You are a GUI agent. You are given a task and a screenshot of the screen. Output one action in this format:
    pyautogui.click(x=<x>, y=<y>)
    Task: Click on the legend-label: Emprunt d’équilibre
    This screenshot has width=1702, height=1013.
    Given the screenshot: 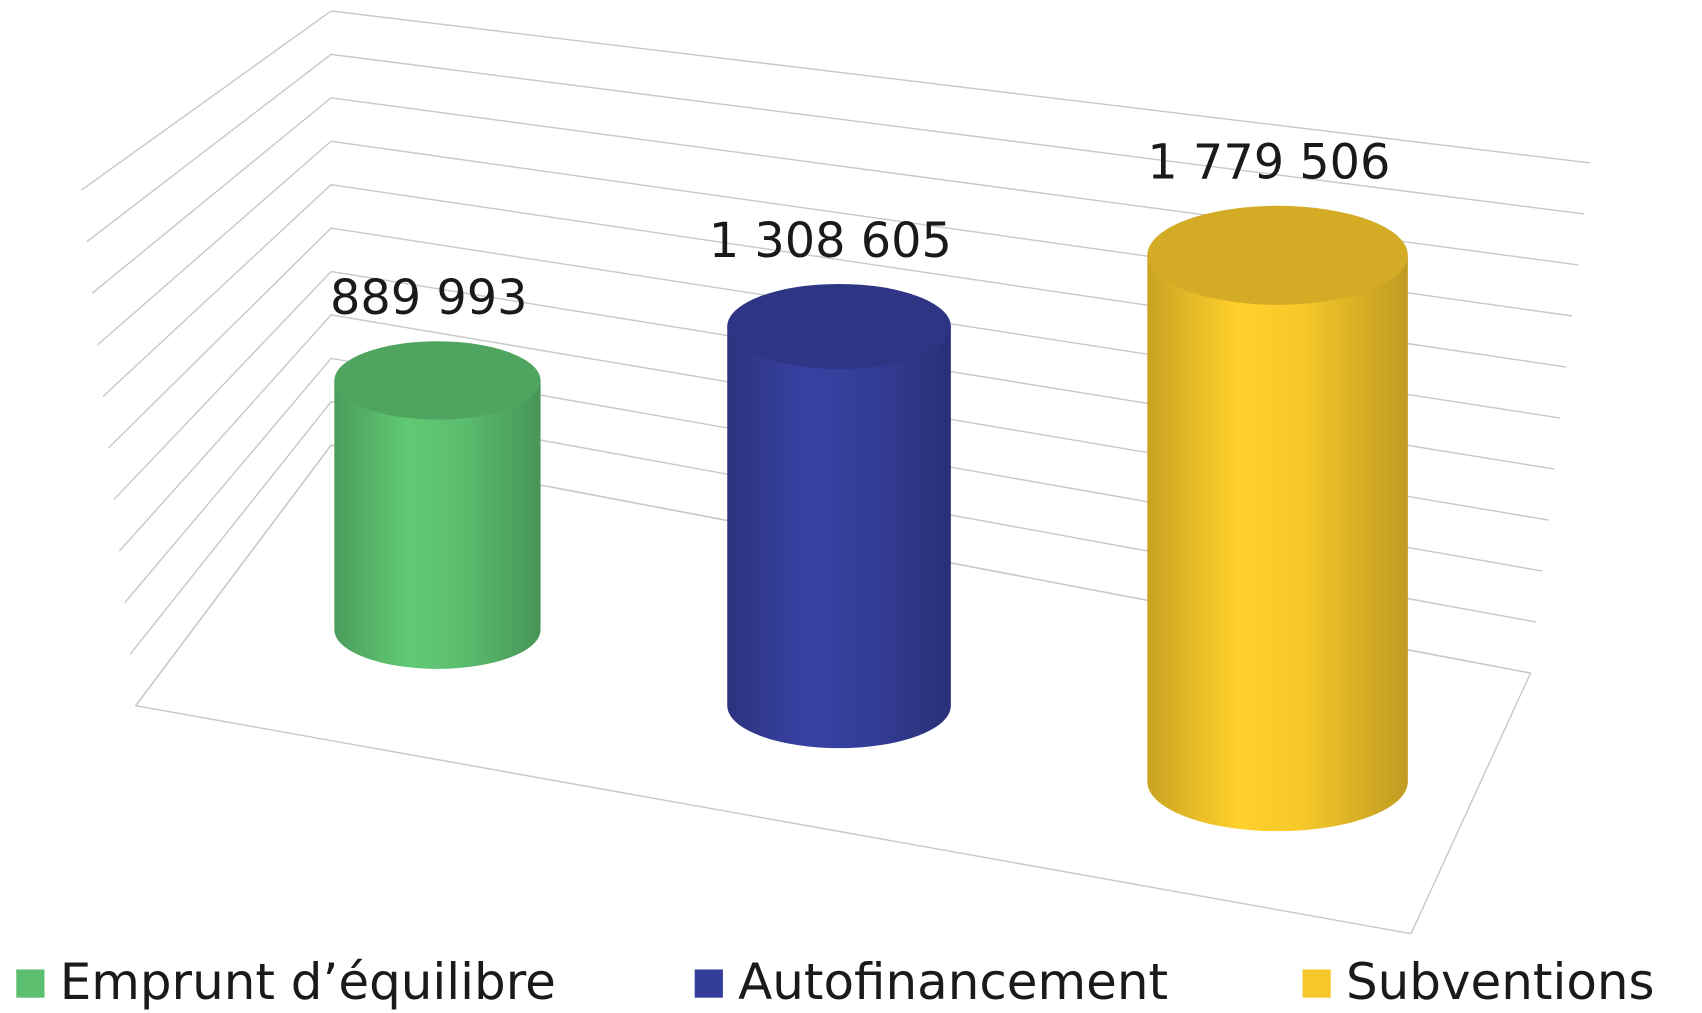 What is the action you would take?
    pyautogui.click(x=308, y=982)
    